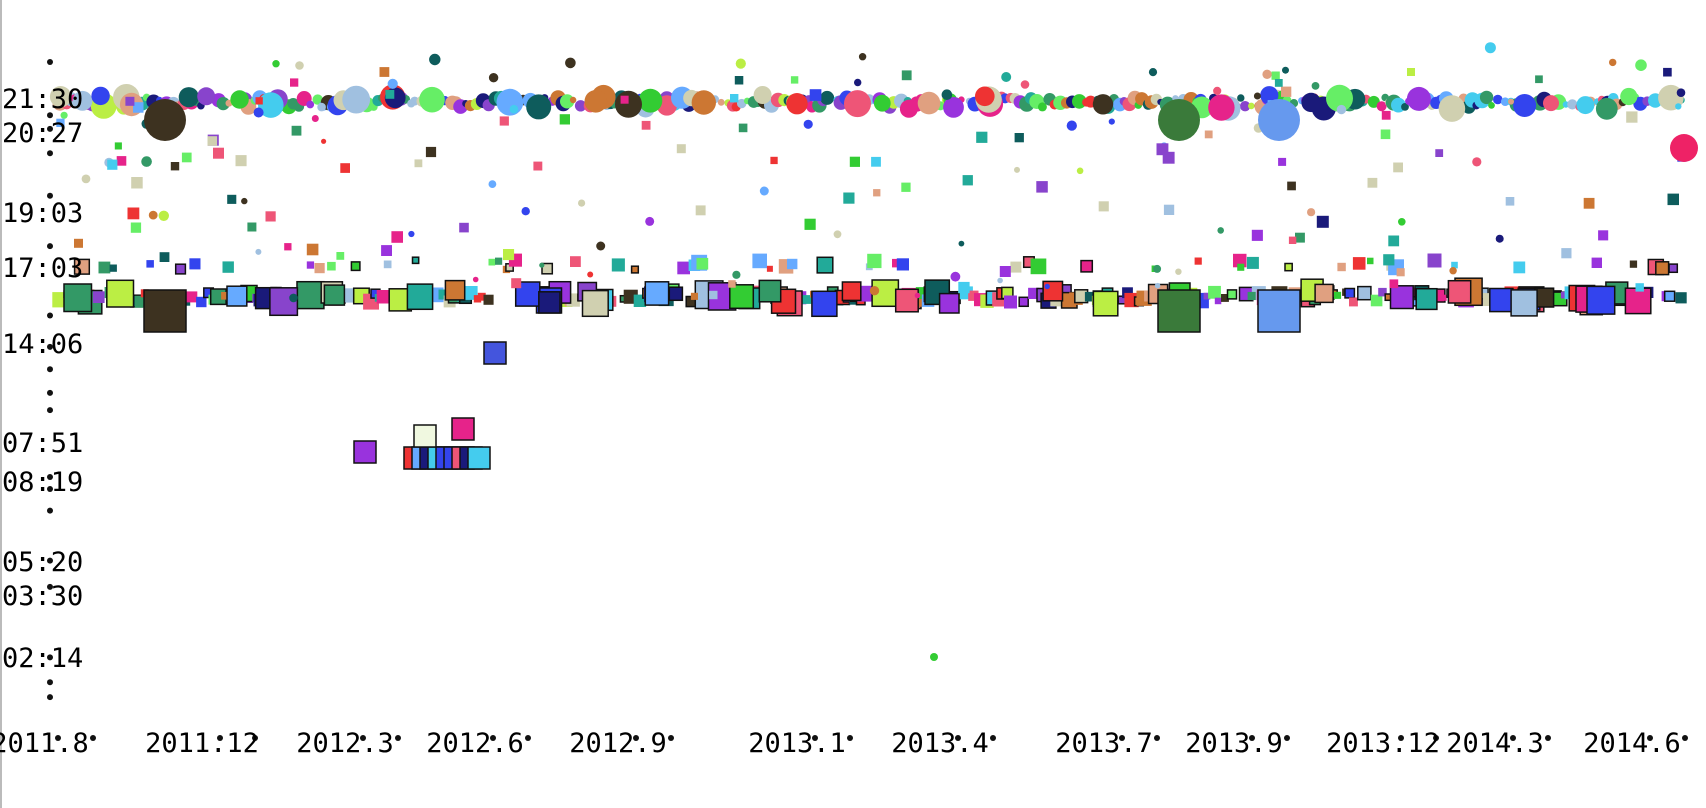  Describe the element at coordinates (475, 743) in the screenshot. I see `x-tick-label: 2012.6` at that location.